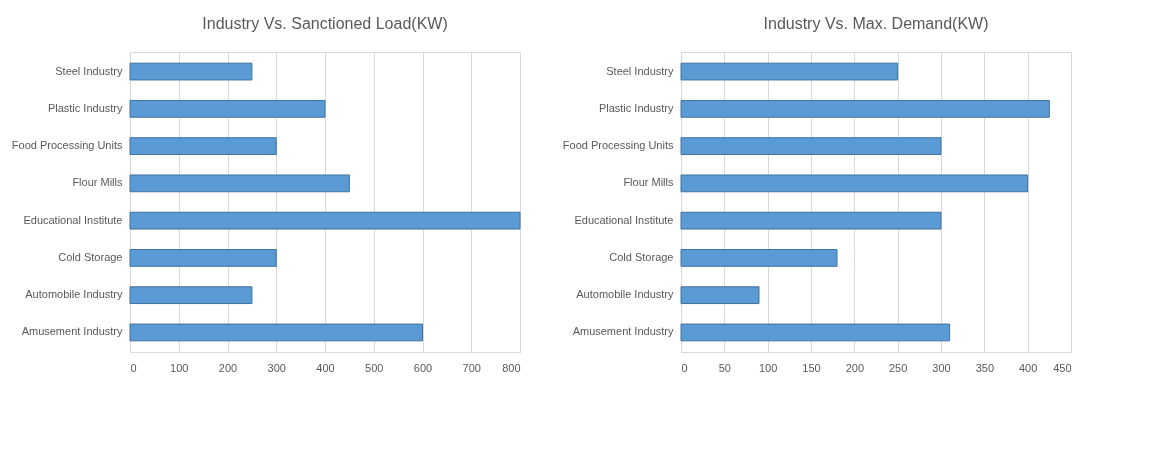 Image resolution: width=1155 pixels, height=462 pixels. Describe the element at coordinates (511, 367) in the screenshot. I see `x-tick-label: 800` at that location.